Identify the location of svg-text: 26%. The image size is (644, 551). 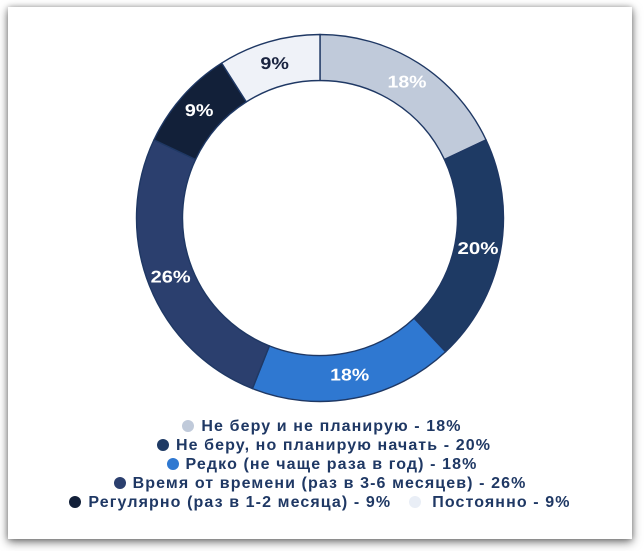
(171, 277).